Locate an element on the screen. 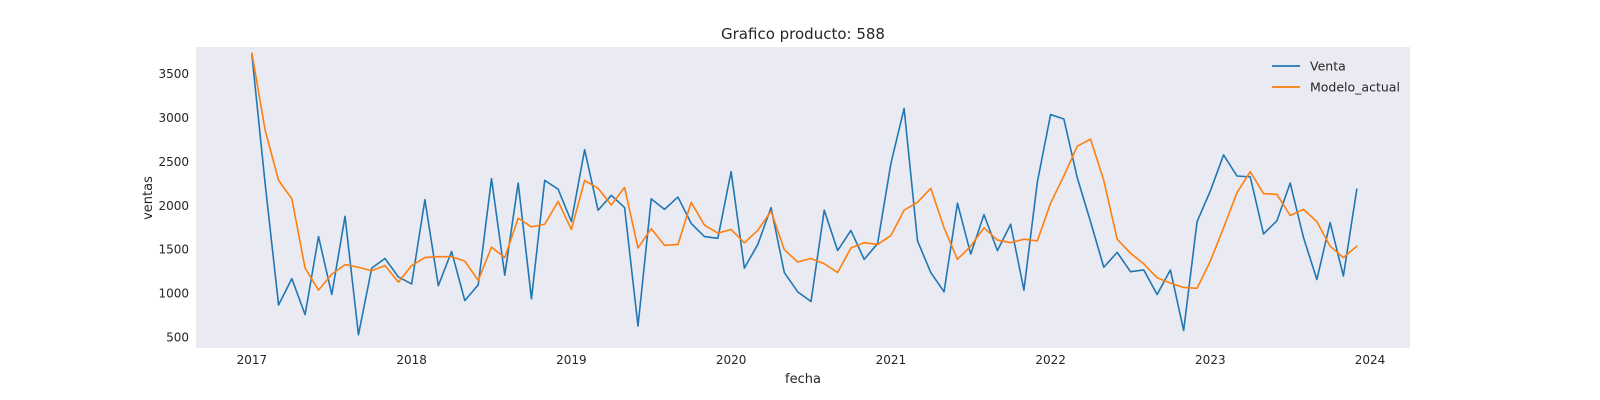  y-tick-labels: 500 1000 1500 2000 2500 3000 3500 is located at coordinates (173, 205).